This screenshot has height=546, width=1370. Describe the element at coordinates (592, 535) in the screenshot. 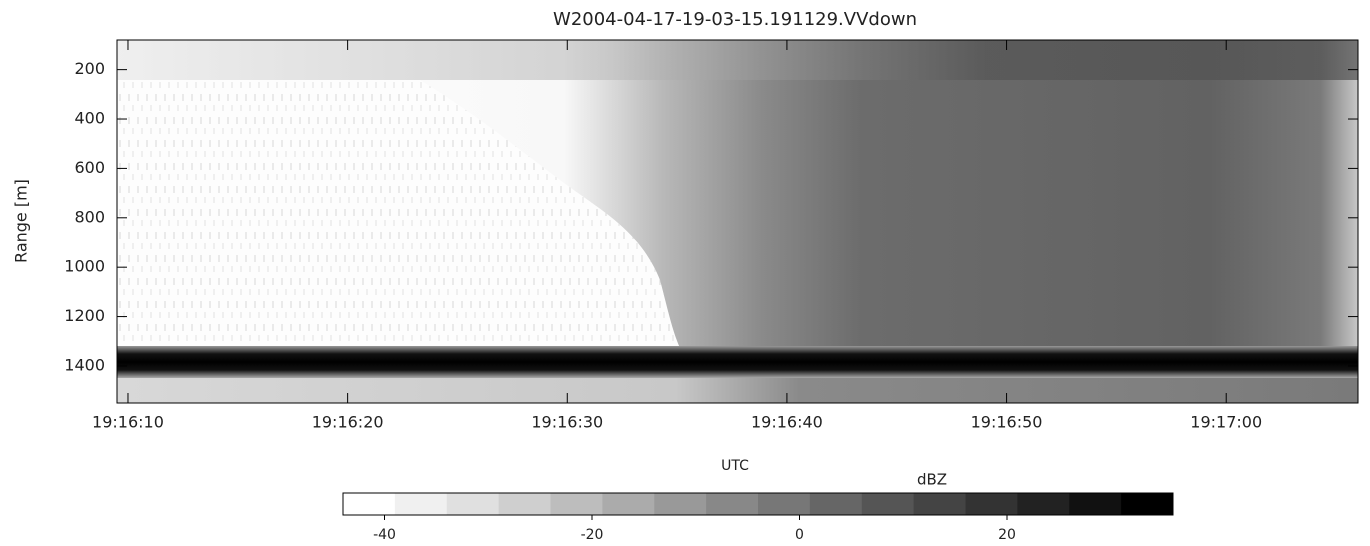

I see `colorbar-tick-label: -20` at that location.